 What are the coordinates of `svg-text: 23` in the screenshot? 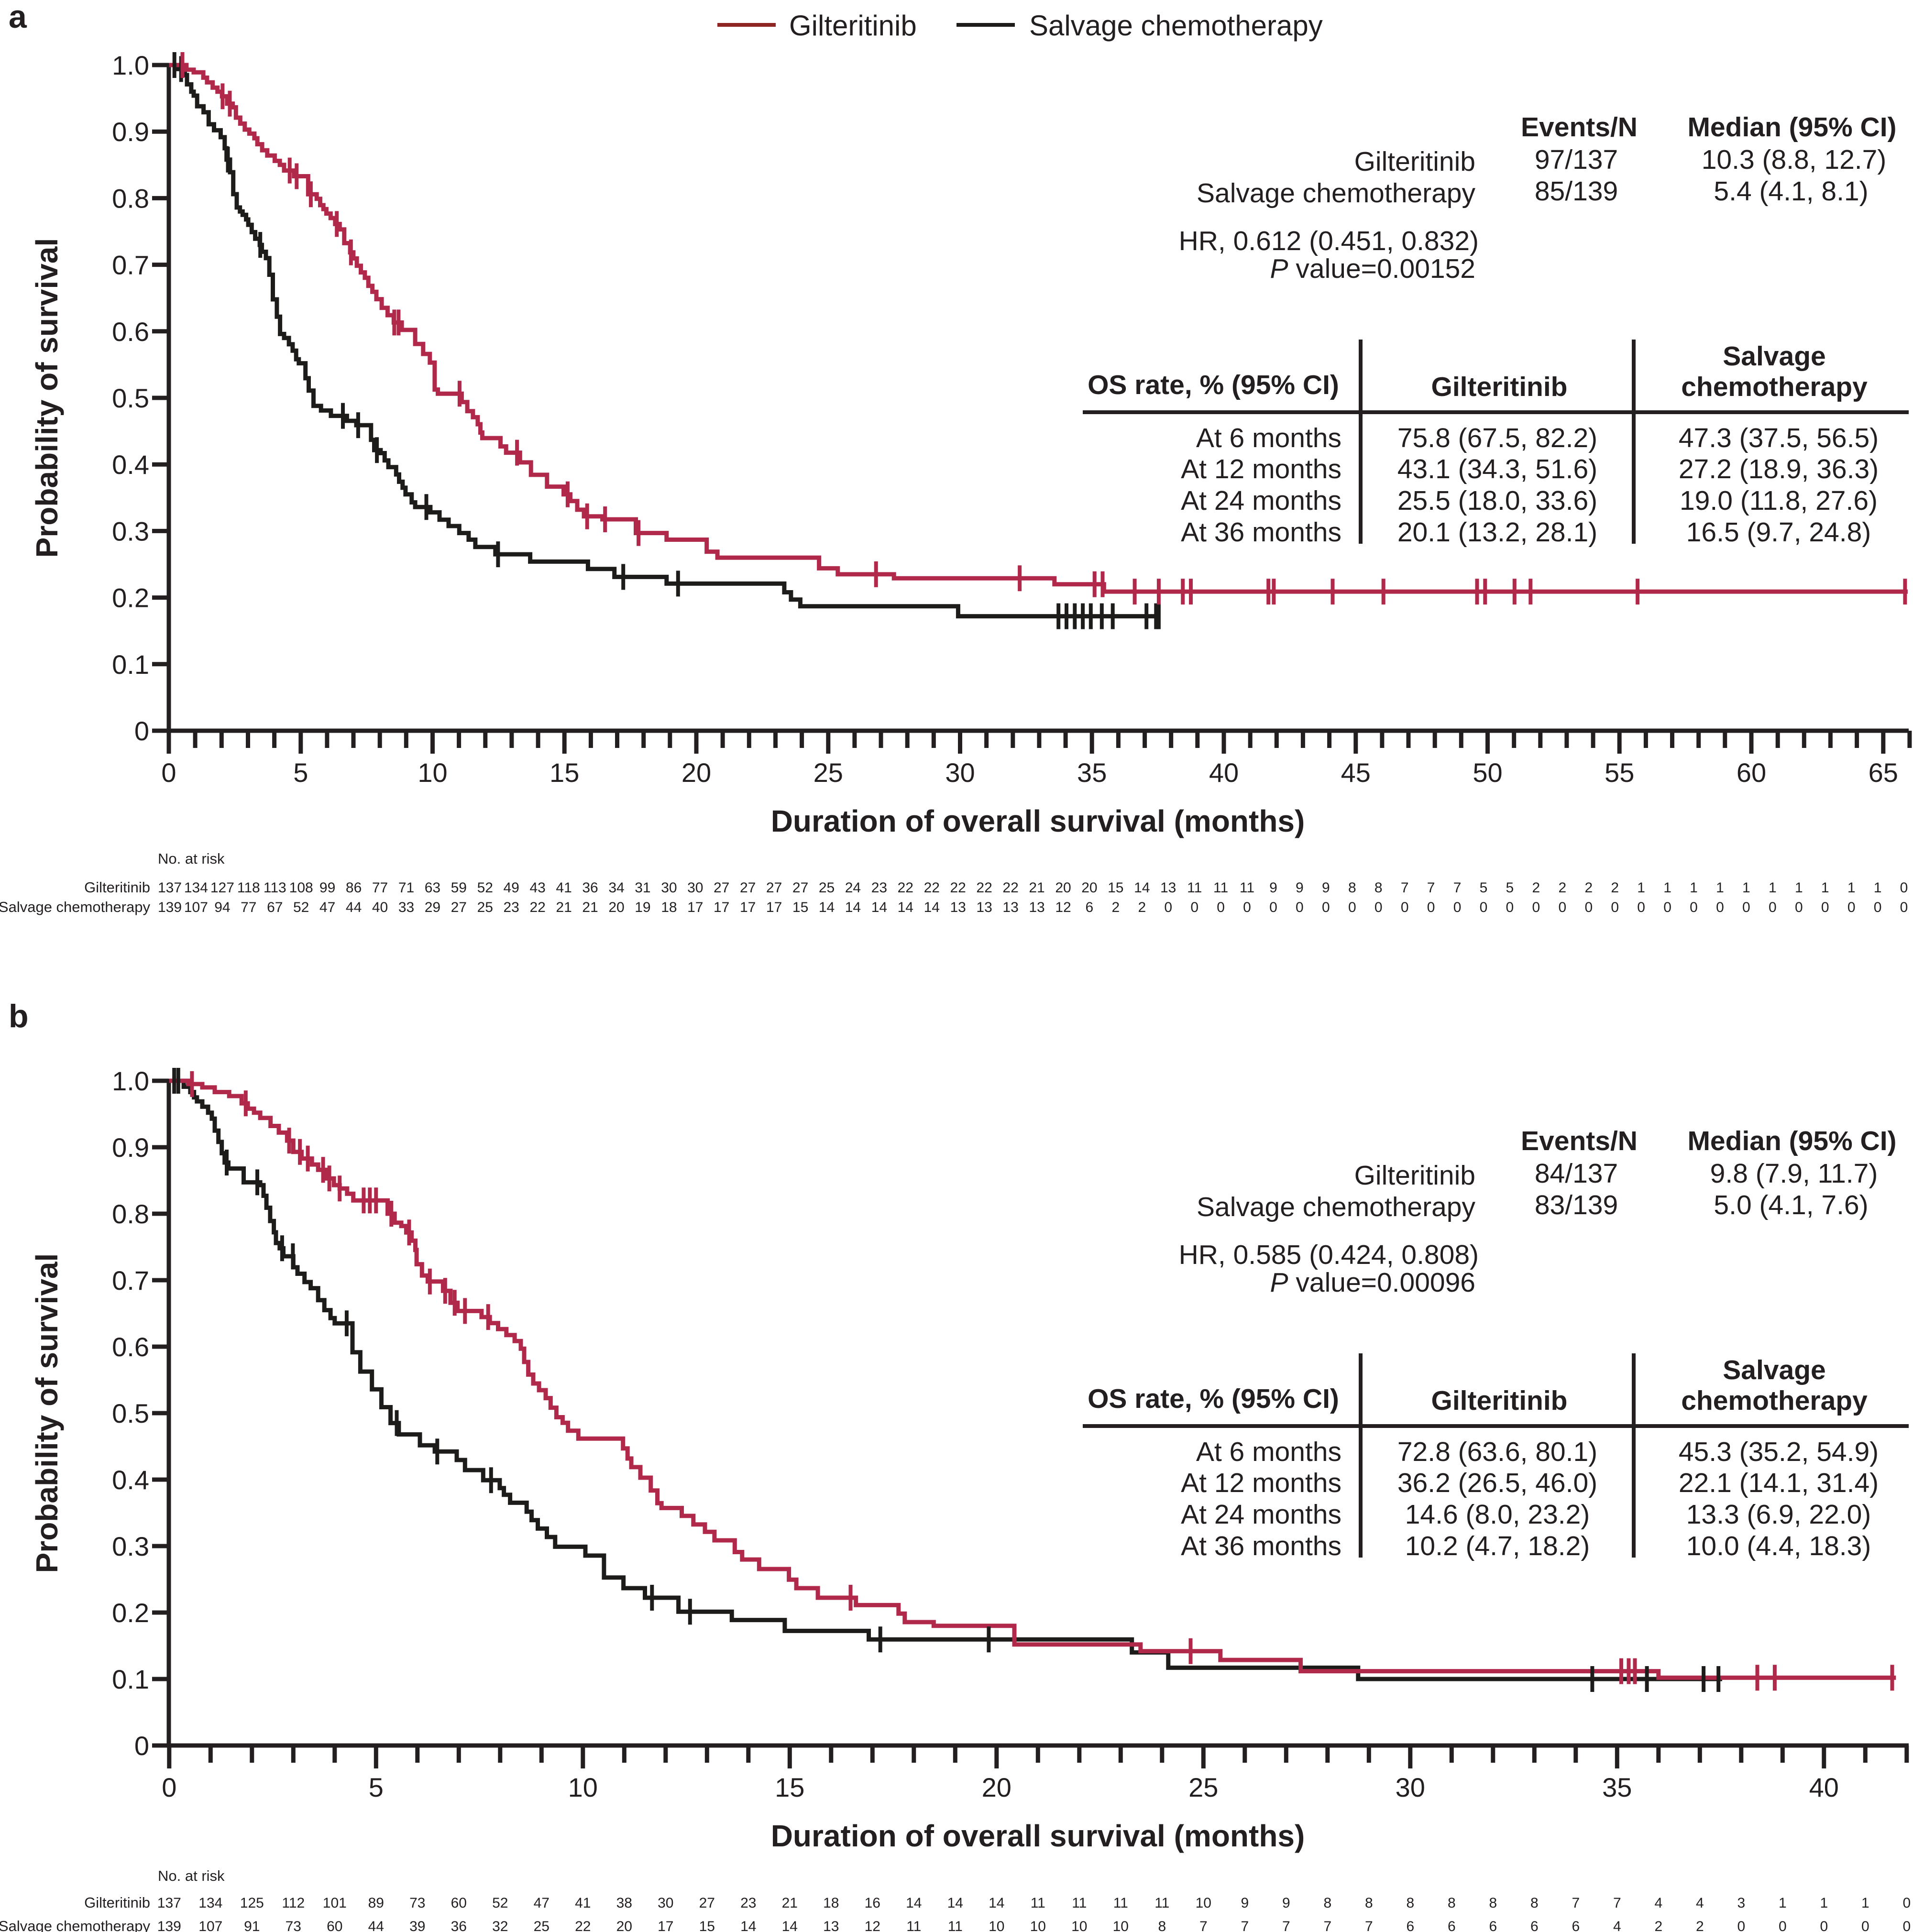 It's located at (748, 1903).